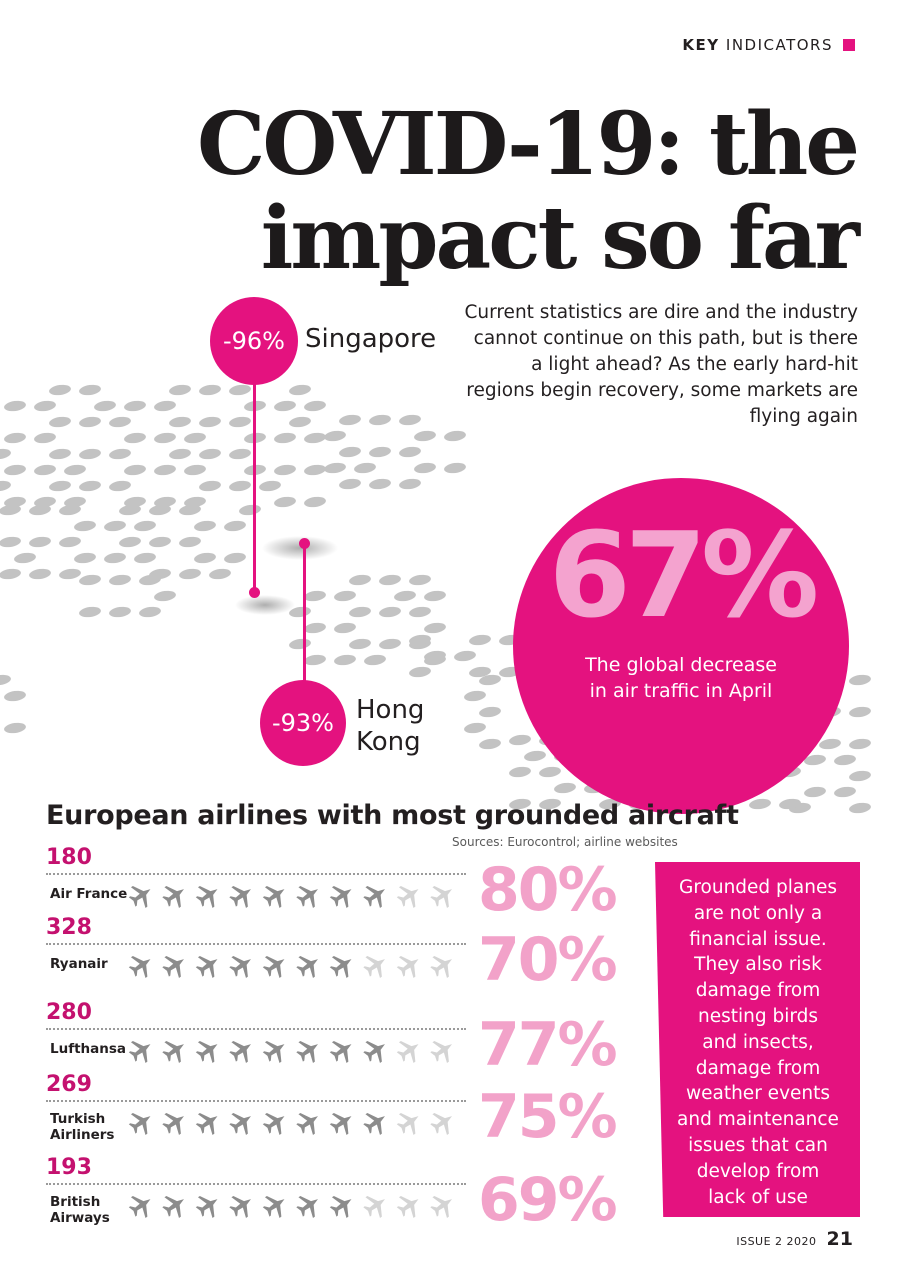  I want to click on hongkong-label-line-1: Hong, so click(390, 710).